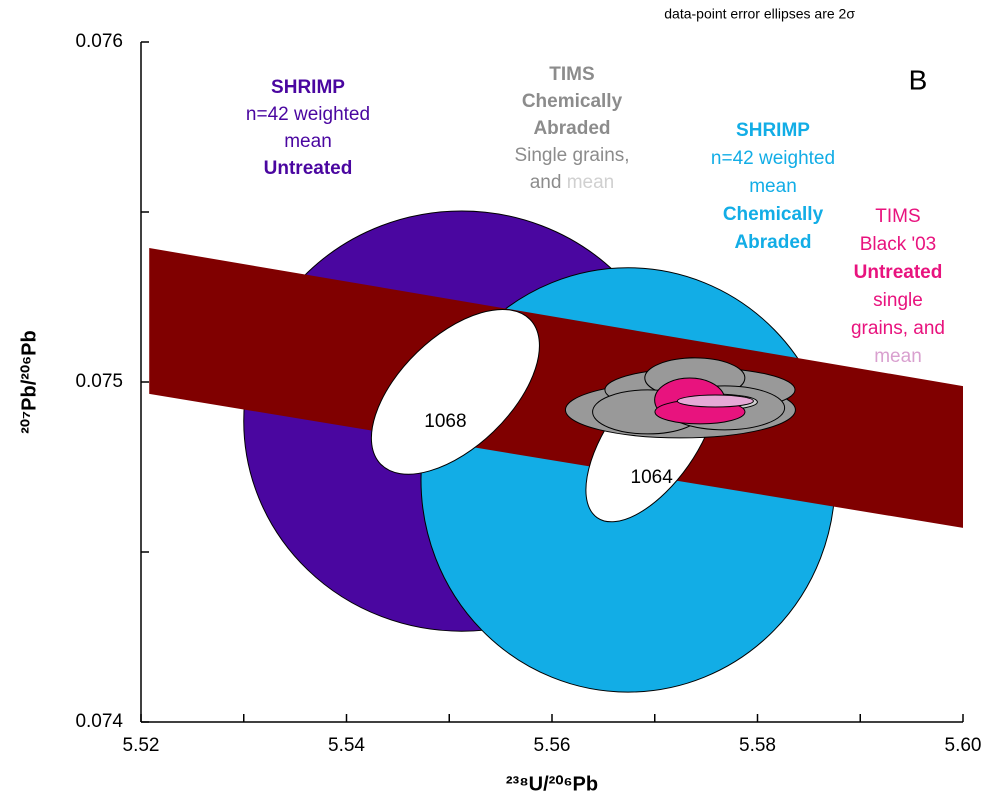  What do you see at coordinates (445, 421) in the screenshot?
I see `age-label: 1068` at bounding box center [445, 421].